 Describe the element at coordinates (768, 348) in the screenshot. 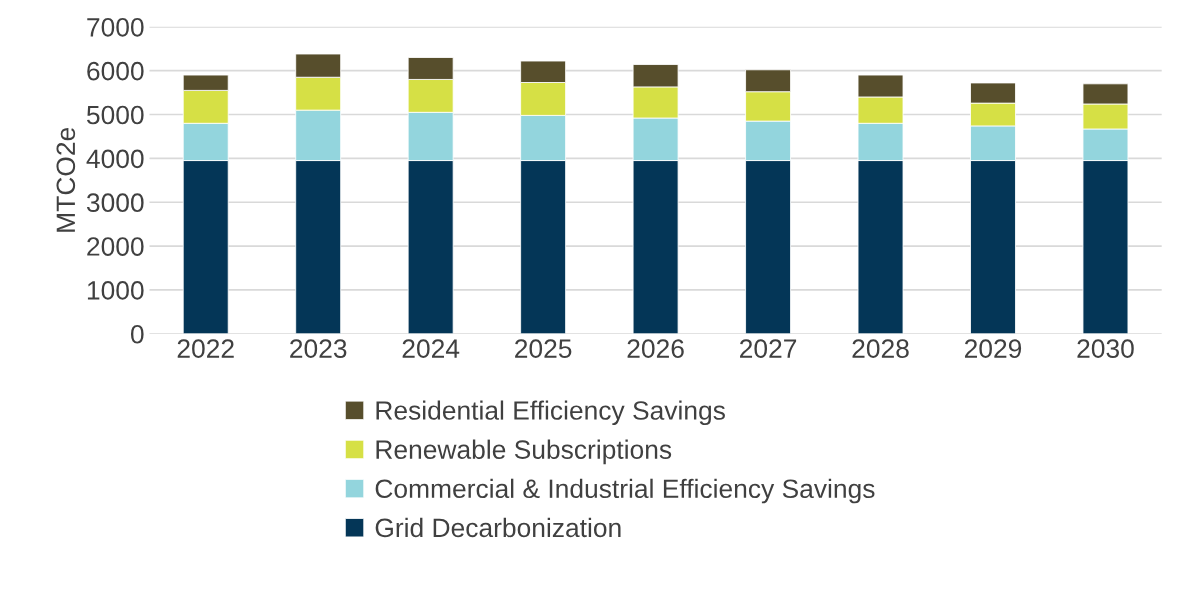

I see `x-tick-label: 2027` at that location.